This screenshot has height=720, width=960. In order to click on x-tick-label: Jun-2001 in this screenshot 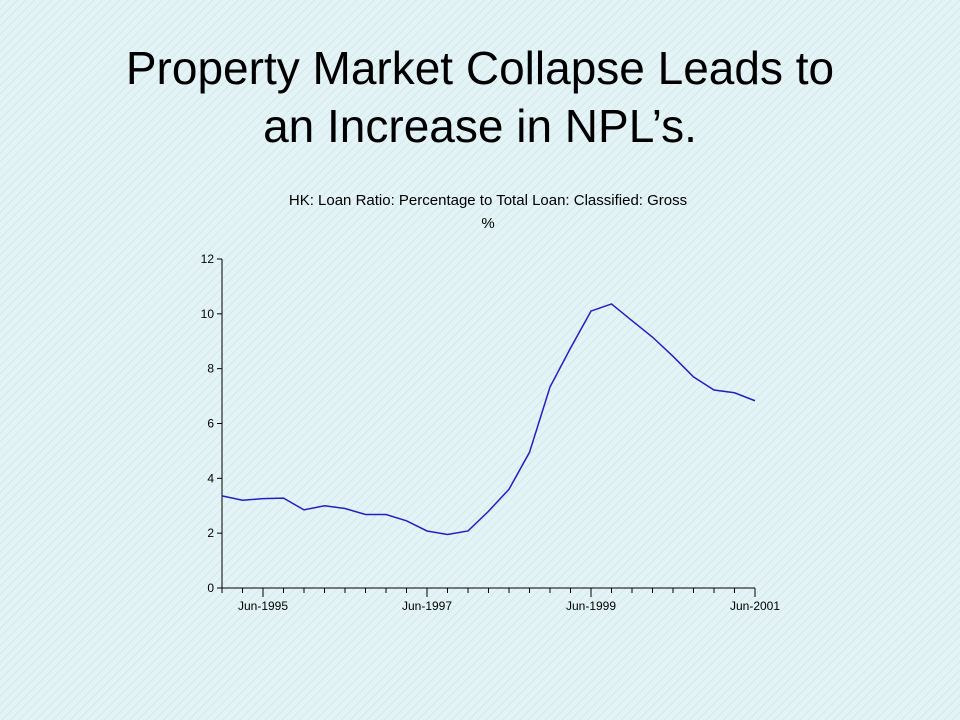, I will do `click(755, 606)`.